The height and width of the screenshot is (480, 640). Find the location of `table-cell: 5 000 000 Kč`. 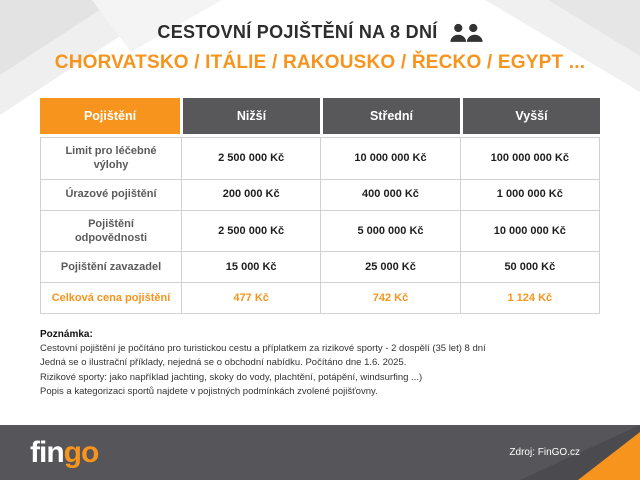

table-cell: 5 000 000 Kč is located at coordinates (390, 231).